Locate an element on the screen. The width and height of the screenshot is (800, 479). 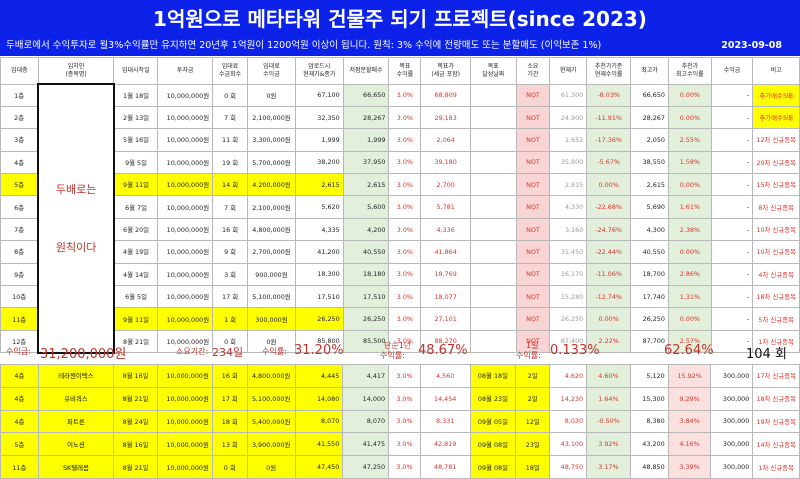
cell-high-rate: 2.57% is located at coordinates (689, 341).